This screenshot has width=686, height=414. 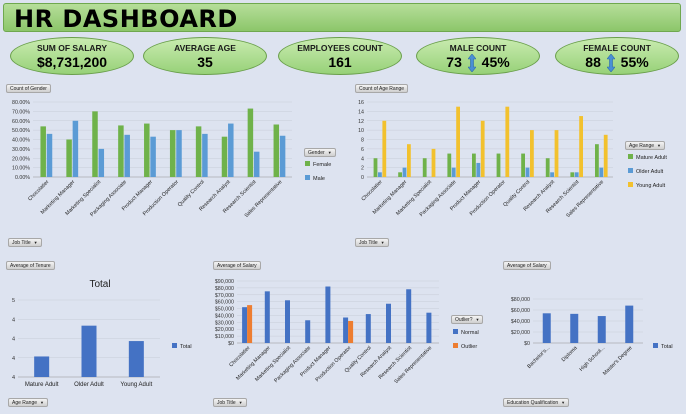 I want to click on kpi-male-count: MALE COUNT 73 45%, so click(x=478, y=56).